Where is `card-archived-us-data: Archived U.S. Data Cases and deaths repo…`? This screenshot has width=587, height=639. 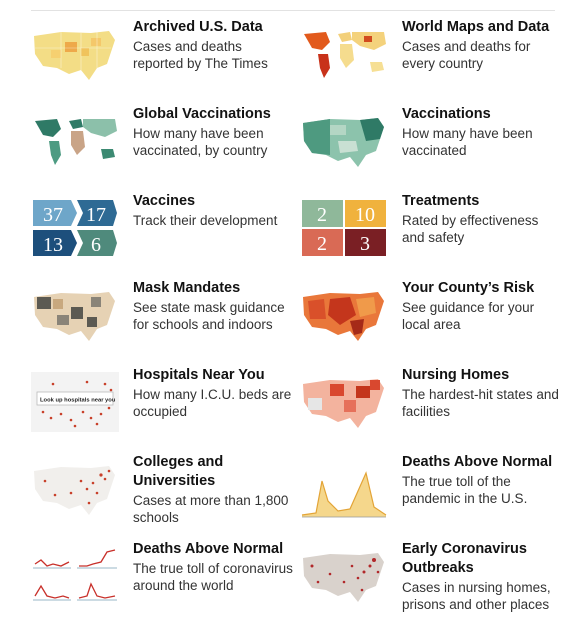 card-archived-us-data: Archived U.S. Data Cases and deaths repo… is located at coordinates (163, 59).